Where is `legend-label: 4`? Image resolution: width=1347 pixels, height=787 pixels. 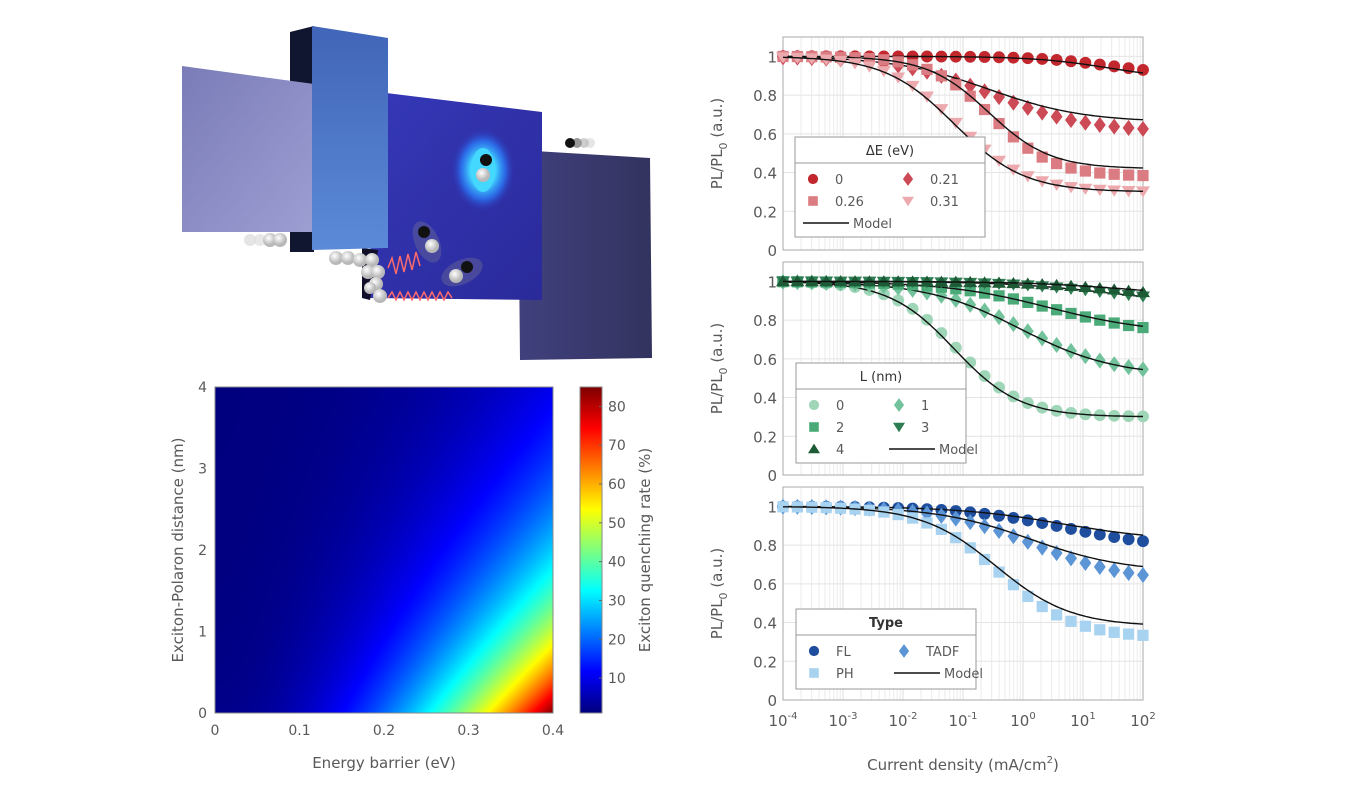 legend-label: 4 is located at coordinates (840, 450).